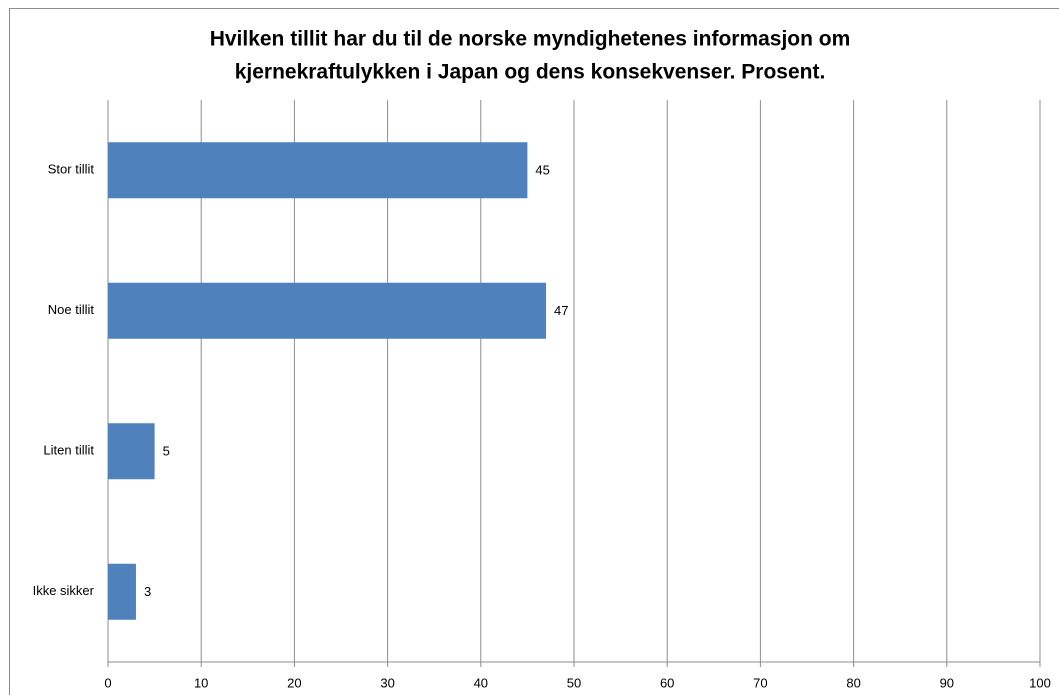  I want to click on x-tick-label: 40, so click(481, 682).